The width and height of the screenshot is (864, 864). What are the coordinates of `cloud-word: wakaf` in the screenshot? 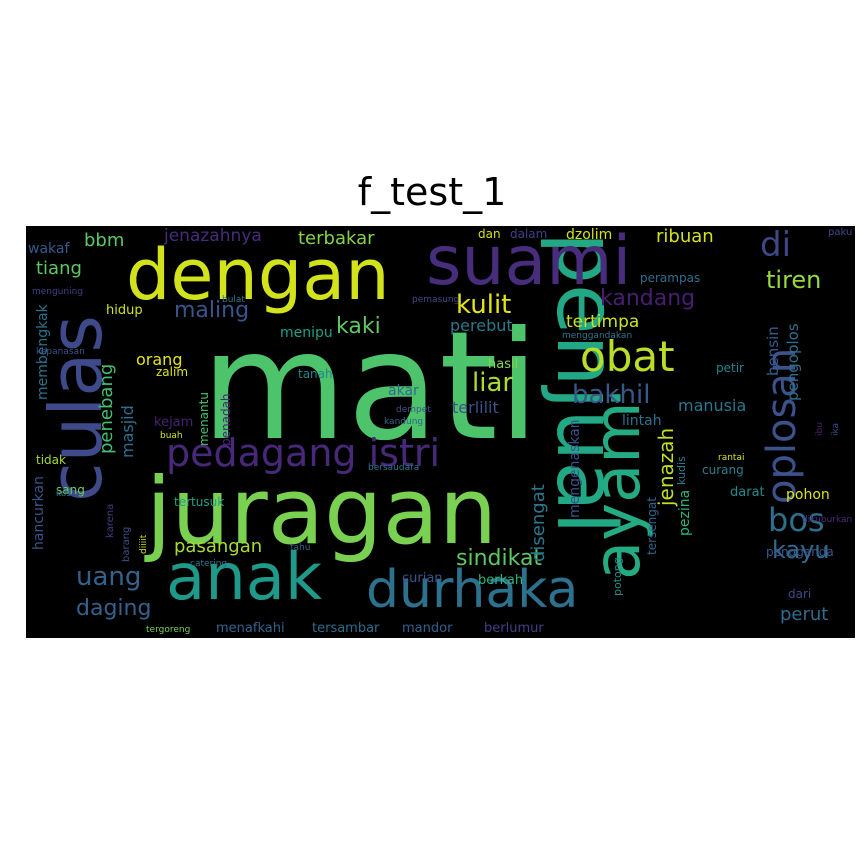 It's located at (49, 249).